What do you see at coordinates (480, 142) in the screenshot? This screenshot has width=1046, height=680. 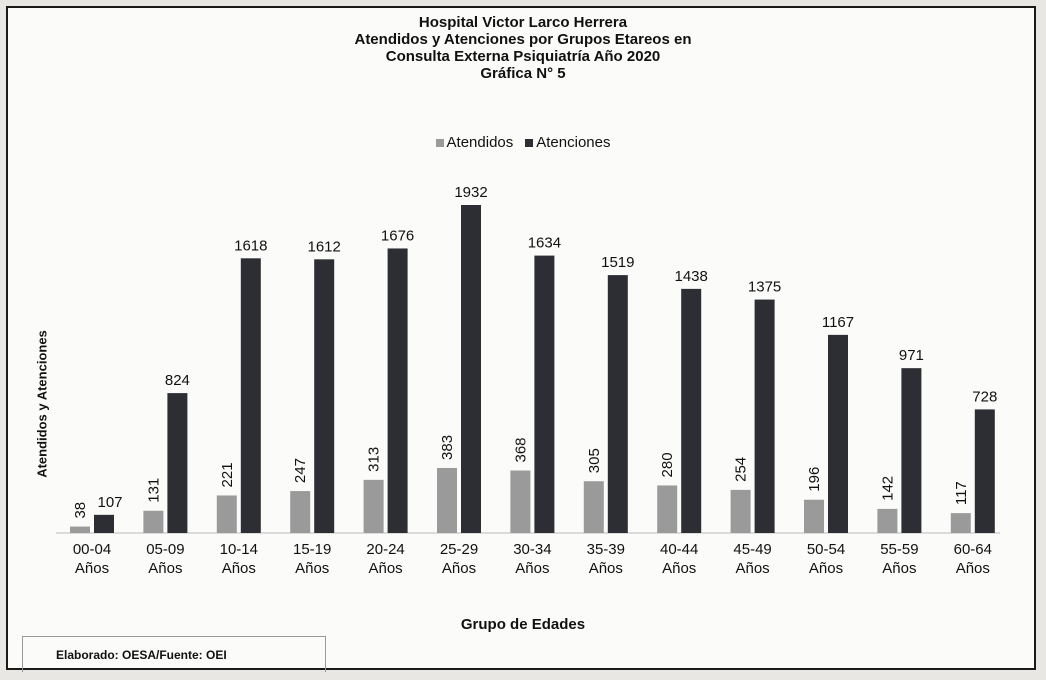 I see `legend-label-atendidos: Atendidos` at bounding box center [480, 142].